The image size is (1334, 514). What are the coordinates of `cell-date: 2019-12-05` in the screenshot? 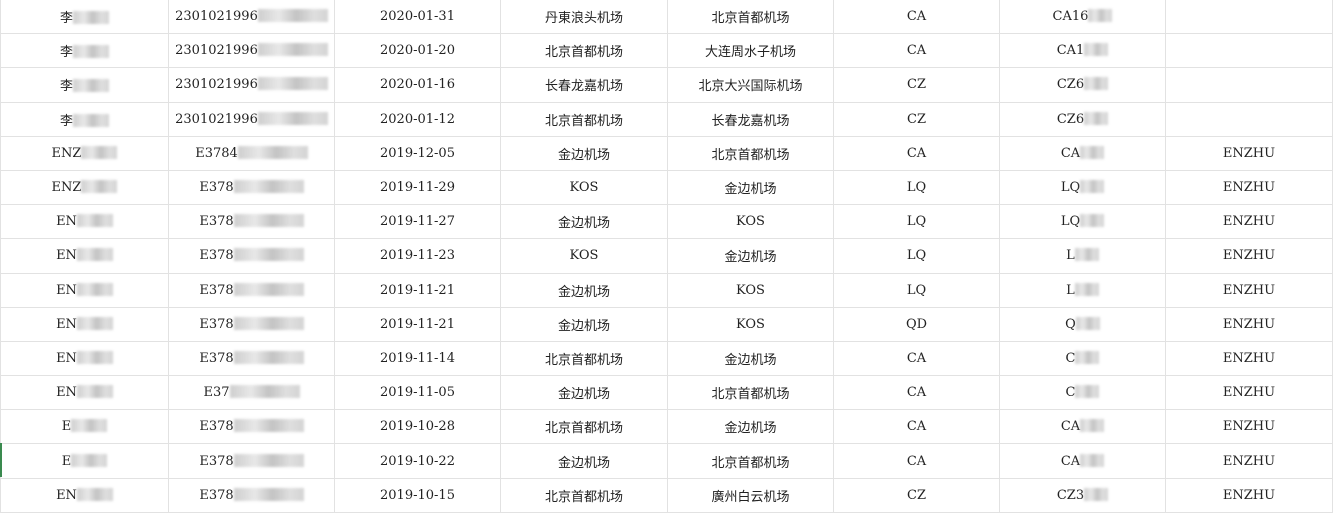 It's located at (417, 153).